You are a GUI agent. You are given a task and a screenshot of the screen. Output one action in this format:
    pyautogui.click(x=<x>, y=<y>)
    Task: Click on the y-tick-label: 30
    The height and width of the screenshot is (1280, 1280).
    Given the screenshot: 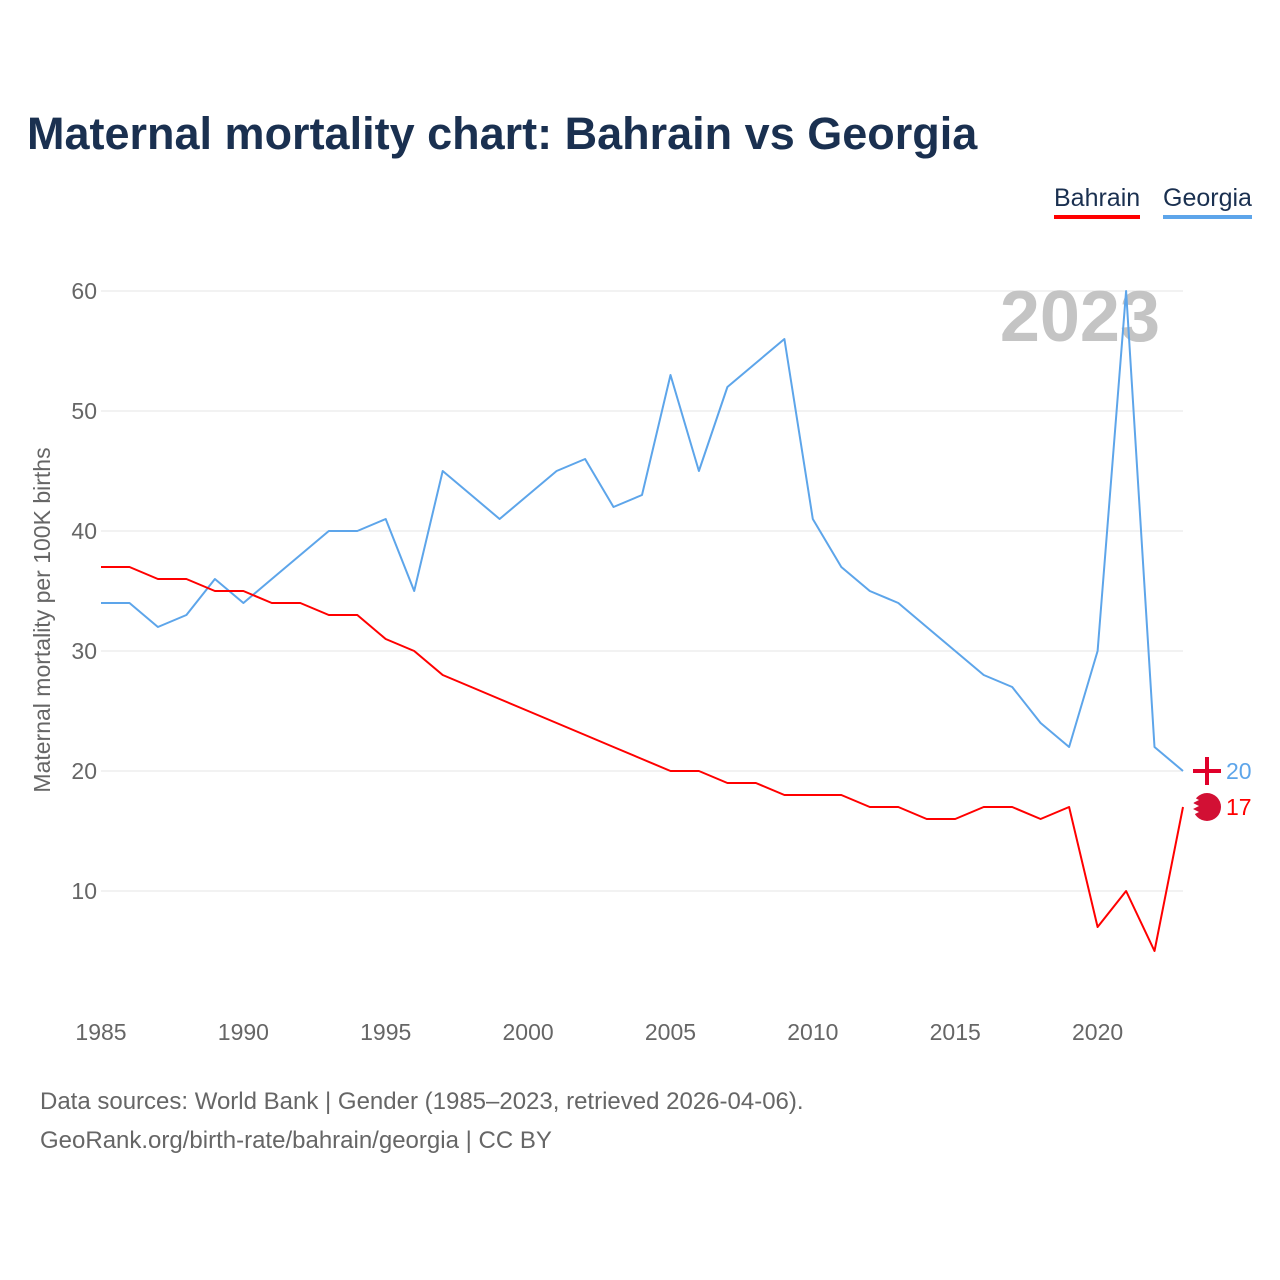 What is the action you would take?
    pyautogui.click(x=84, y=651)
    